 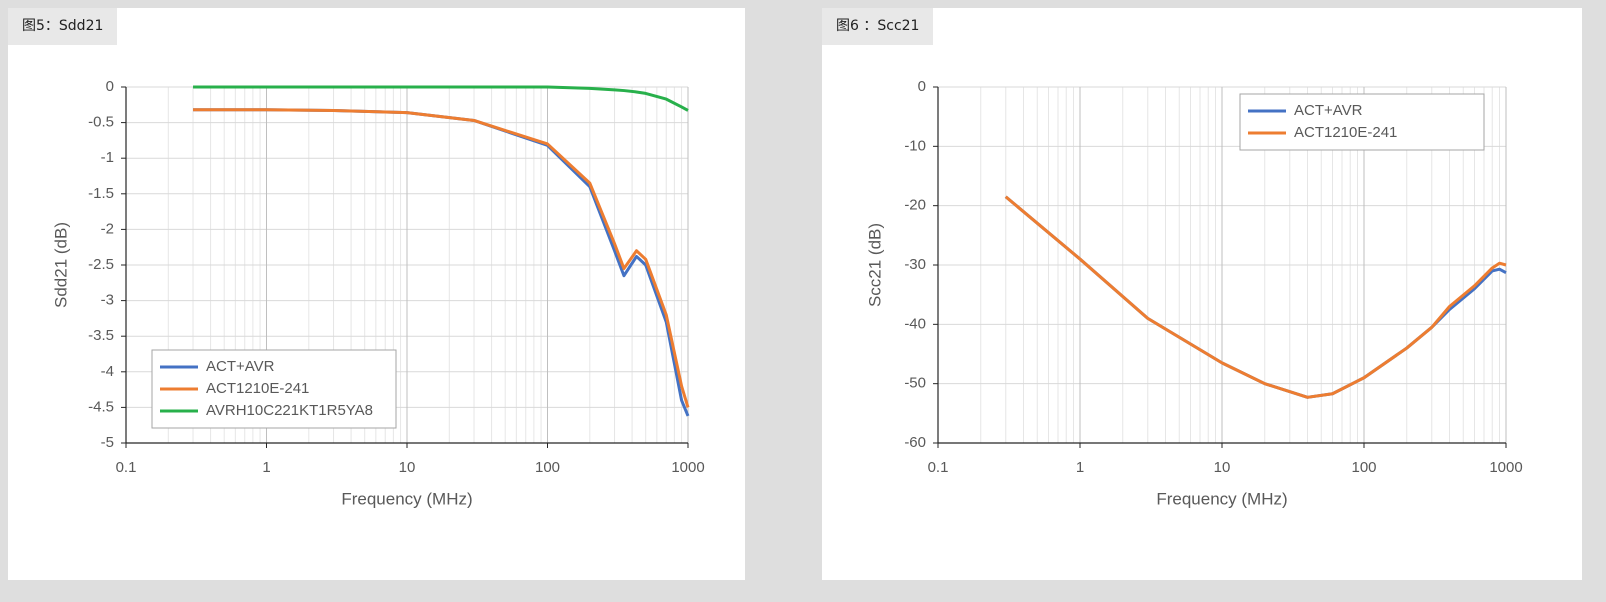 What do you see at coordinates (874, 265) in the screenshot?
I see `y-axis-label: Scc21 (dB)` at bounding box center [874, 265].